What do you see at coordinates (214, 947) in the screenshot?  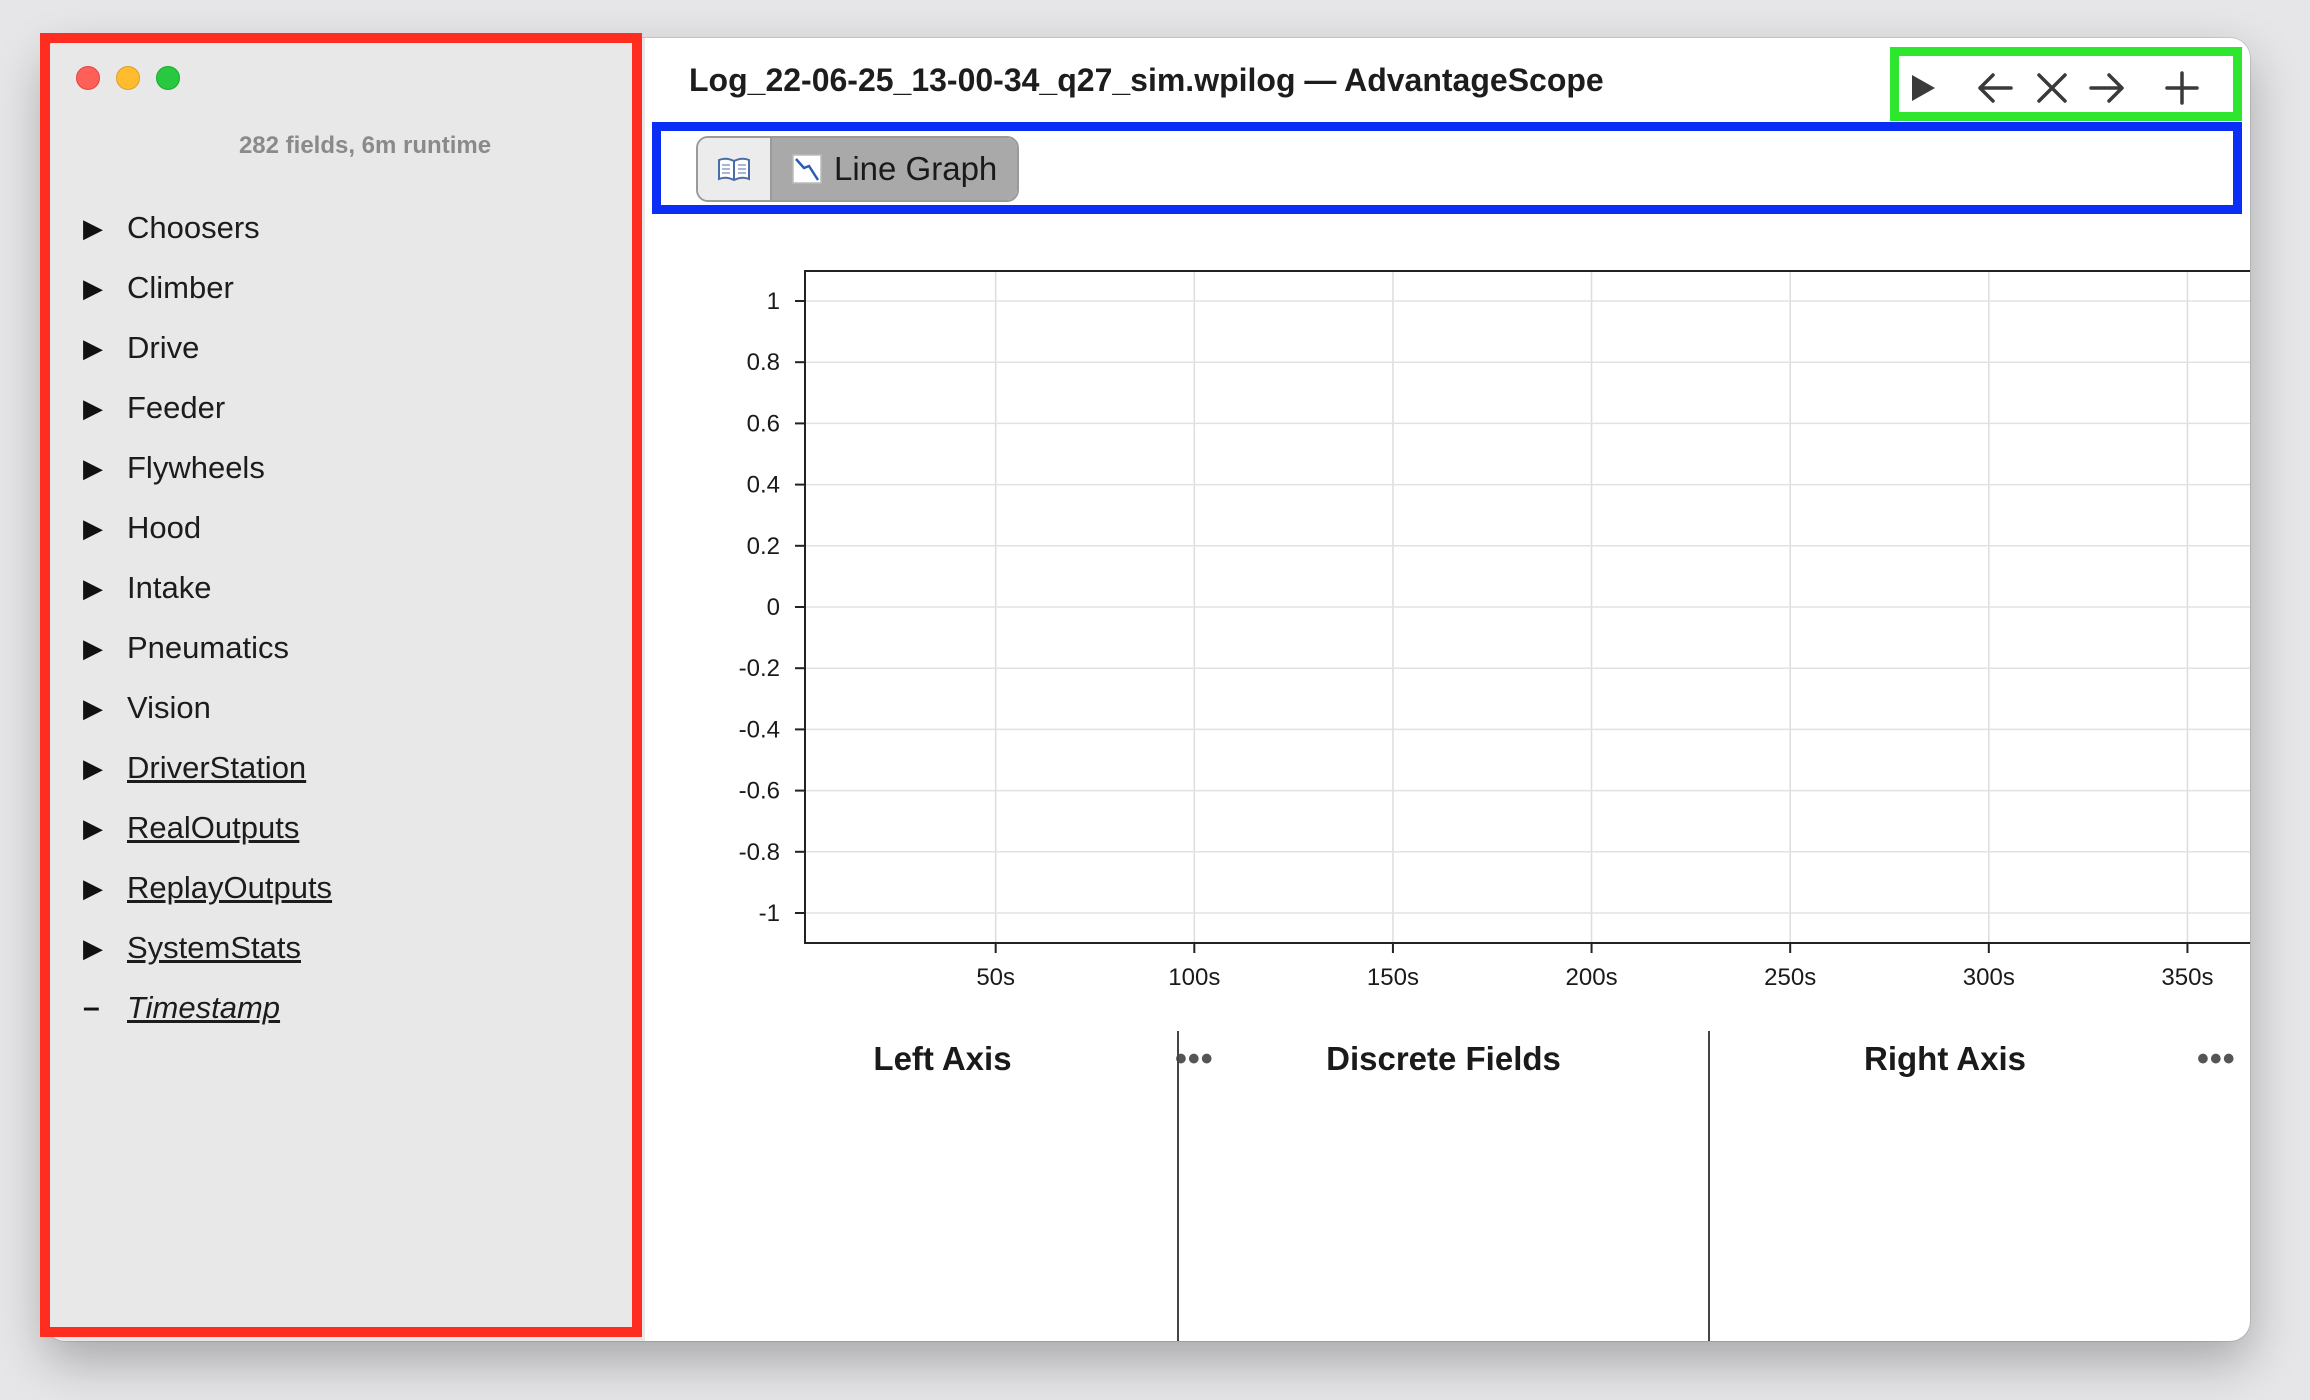 I see `sidebar-item-label: SystemStats` at bounding box center [214, 947].